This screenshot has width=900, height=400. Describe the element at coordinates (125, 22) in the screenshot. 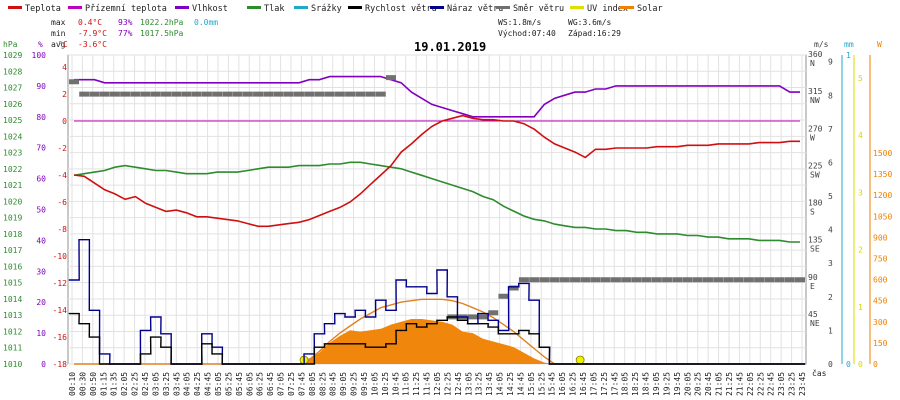

I see `stat-max-hum: 93%` at that location.